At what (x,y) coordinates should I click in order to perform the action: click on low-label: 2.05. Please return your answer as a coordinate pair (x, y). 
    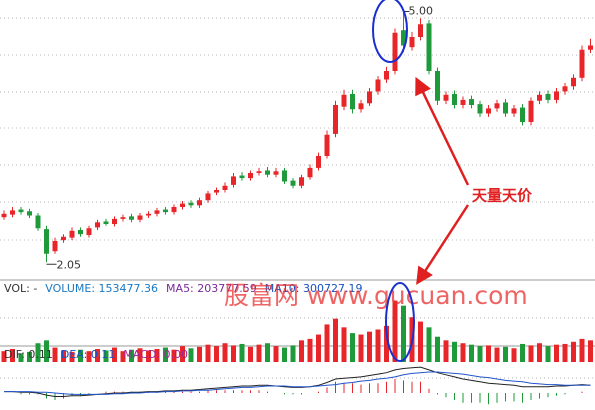
    Looking at the image, I should click on (69, 264).